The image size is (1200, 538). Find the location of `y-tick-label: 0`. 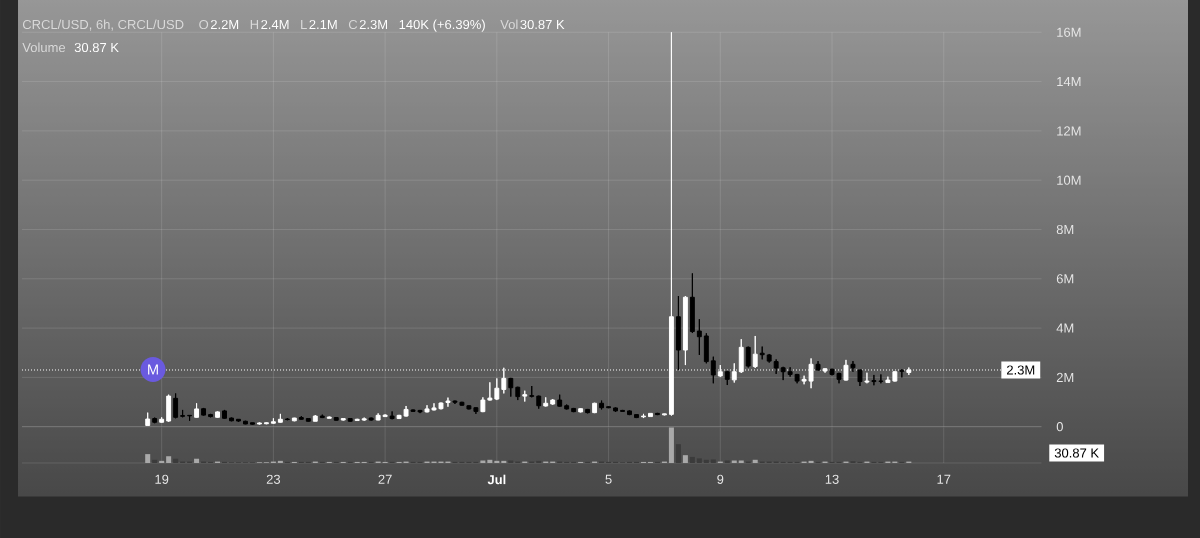

y-tick-label: 0 is located at coordinates (1059, 427).